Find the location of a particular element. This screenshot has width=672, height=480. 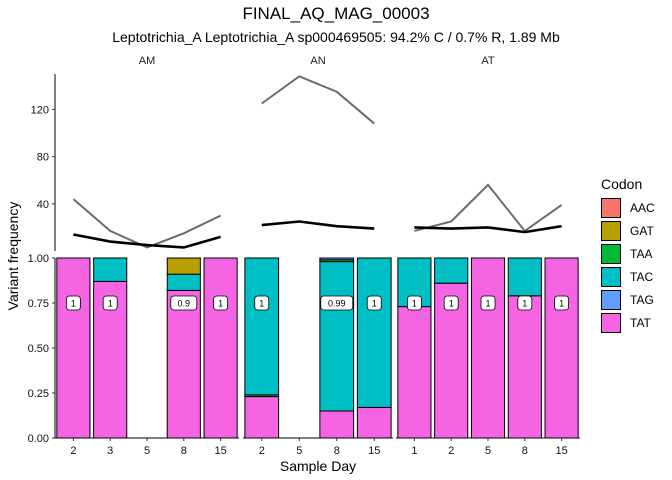

legend-item-tac: TAC is located at coordinates (627, 277).